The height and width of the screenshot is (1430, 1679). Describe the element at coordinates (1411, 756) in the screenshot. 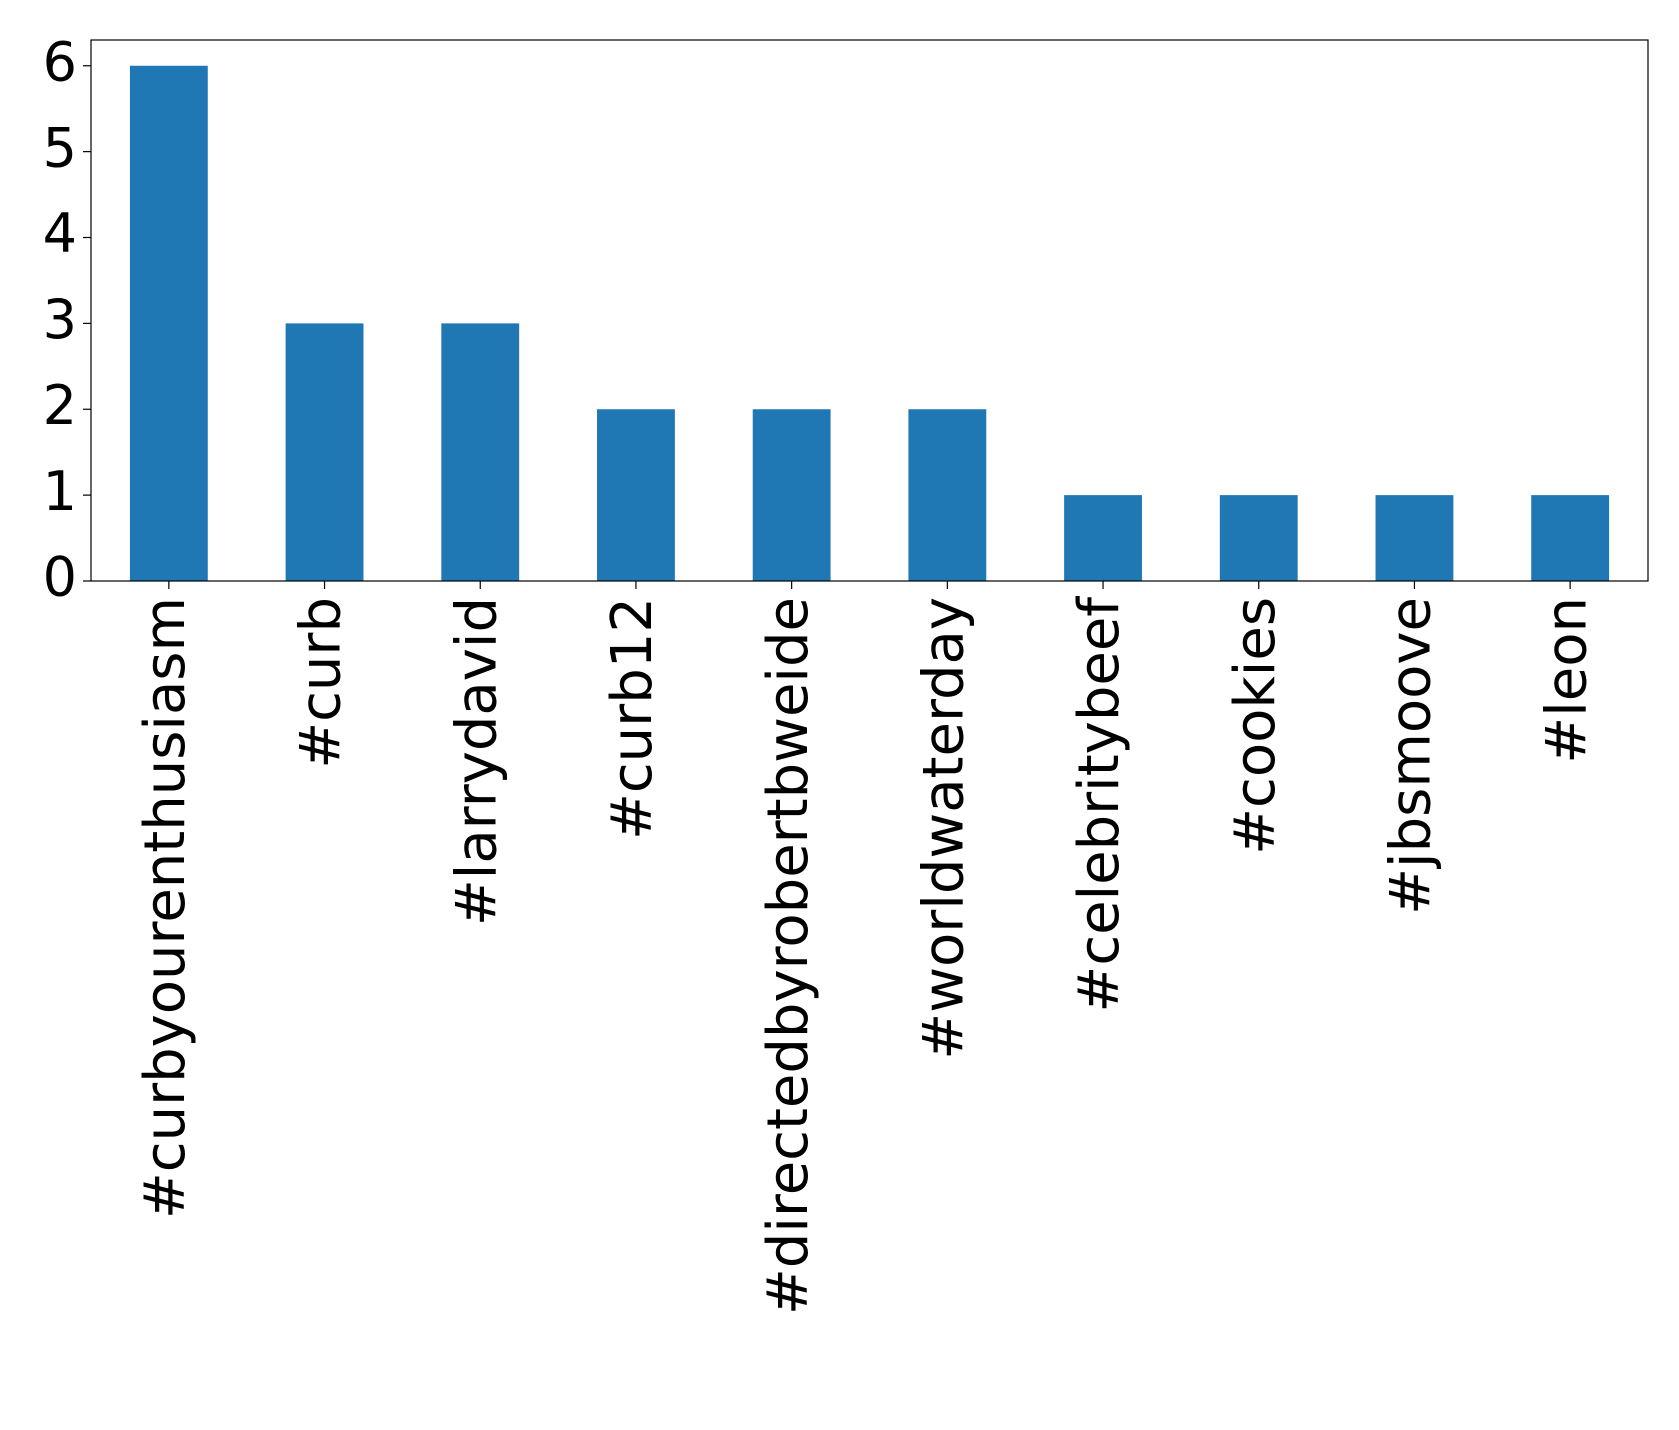

I see `x-tick-label: #jbsmoove` at that location.